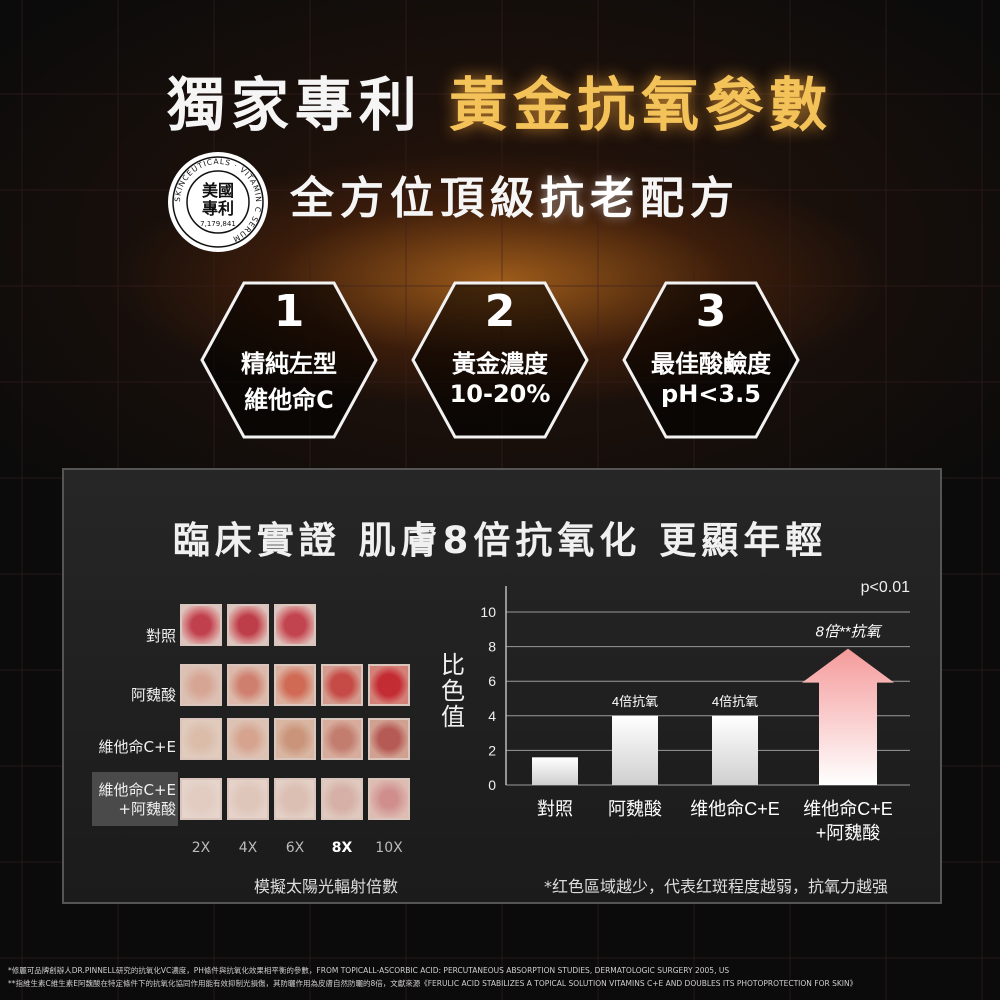 Image resolution: width=1000 pixels, height=1000 pixels. What do you see at coordinates (500, 394) in the screenshot?
I see `feature-2-line2: 10-20%` at bounding box center [500, 394].